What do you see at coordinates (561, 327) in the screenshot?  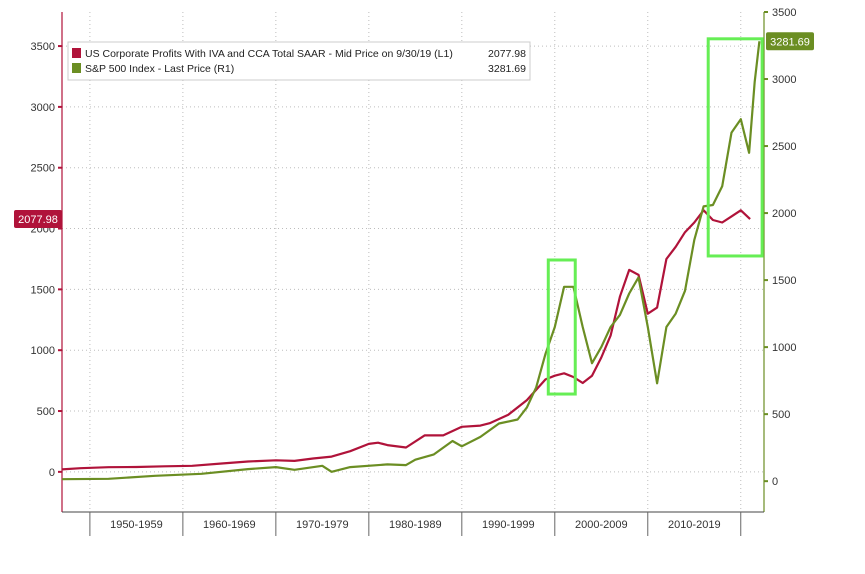 I see `dotcom-highlight` at bounding box center [561, 327].